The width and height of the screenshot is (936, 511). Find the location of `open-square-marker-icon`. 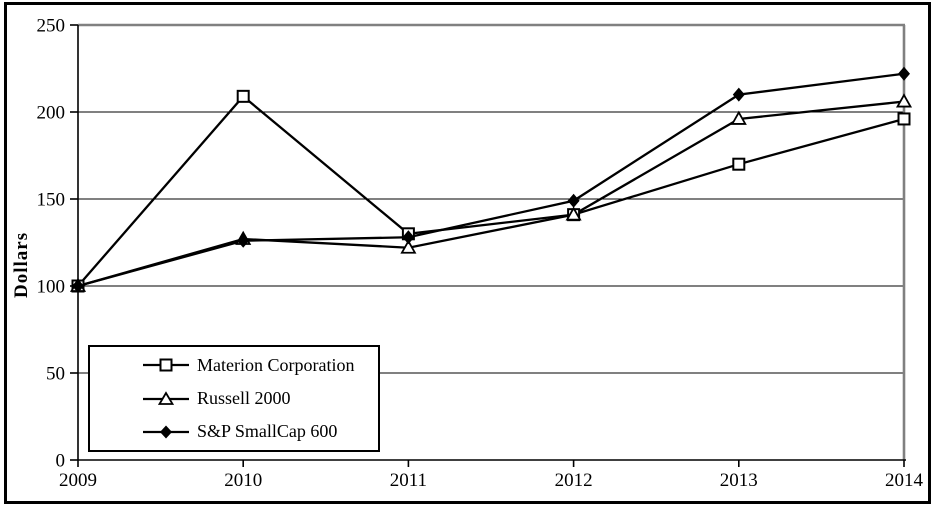

open-square-marker-icon is located at coordinates (166, 365).